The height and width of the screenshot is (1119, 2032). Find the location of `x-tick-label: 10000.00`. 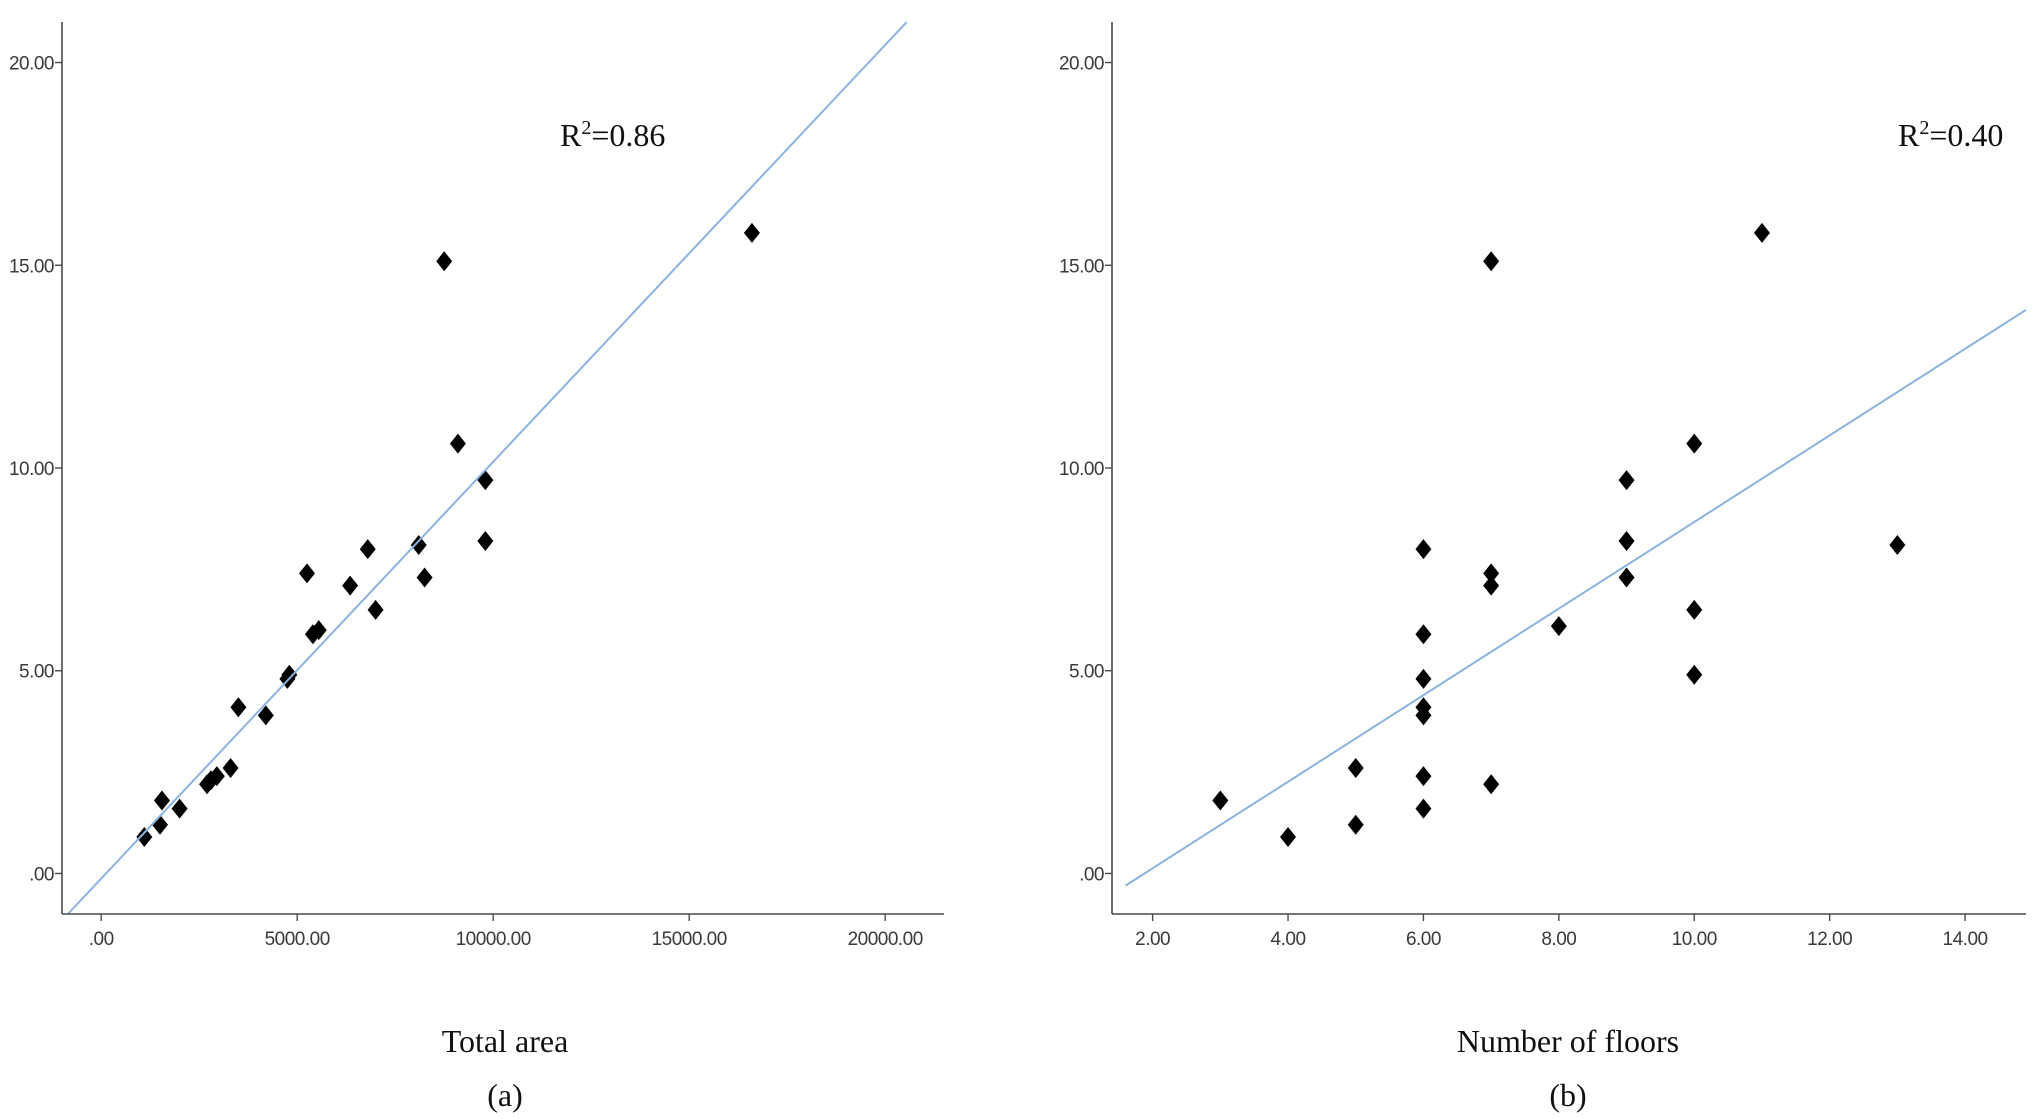

x-tick-label: 10000.00 is located at coordinates (493, 939).